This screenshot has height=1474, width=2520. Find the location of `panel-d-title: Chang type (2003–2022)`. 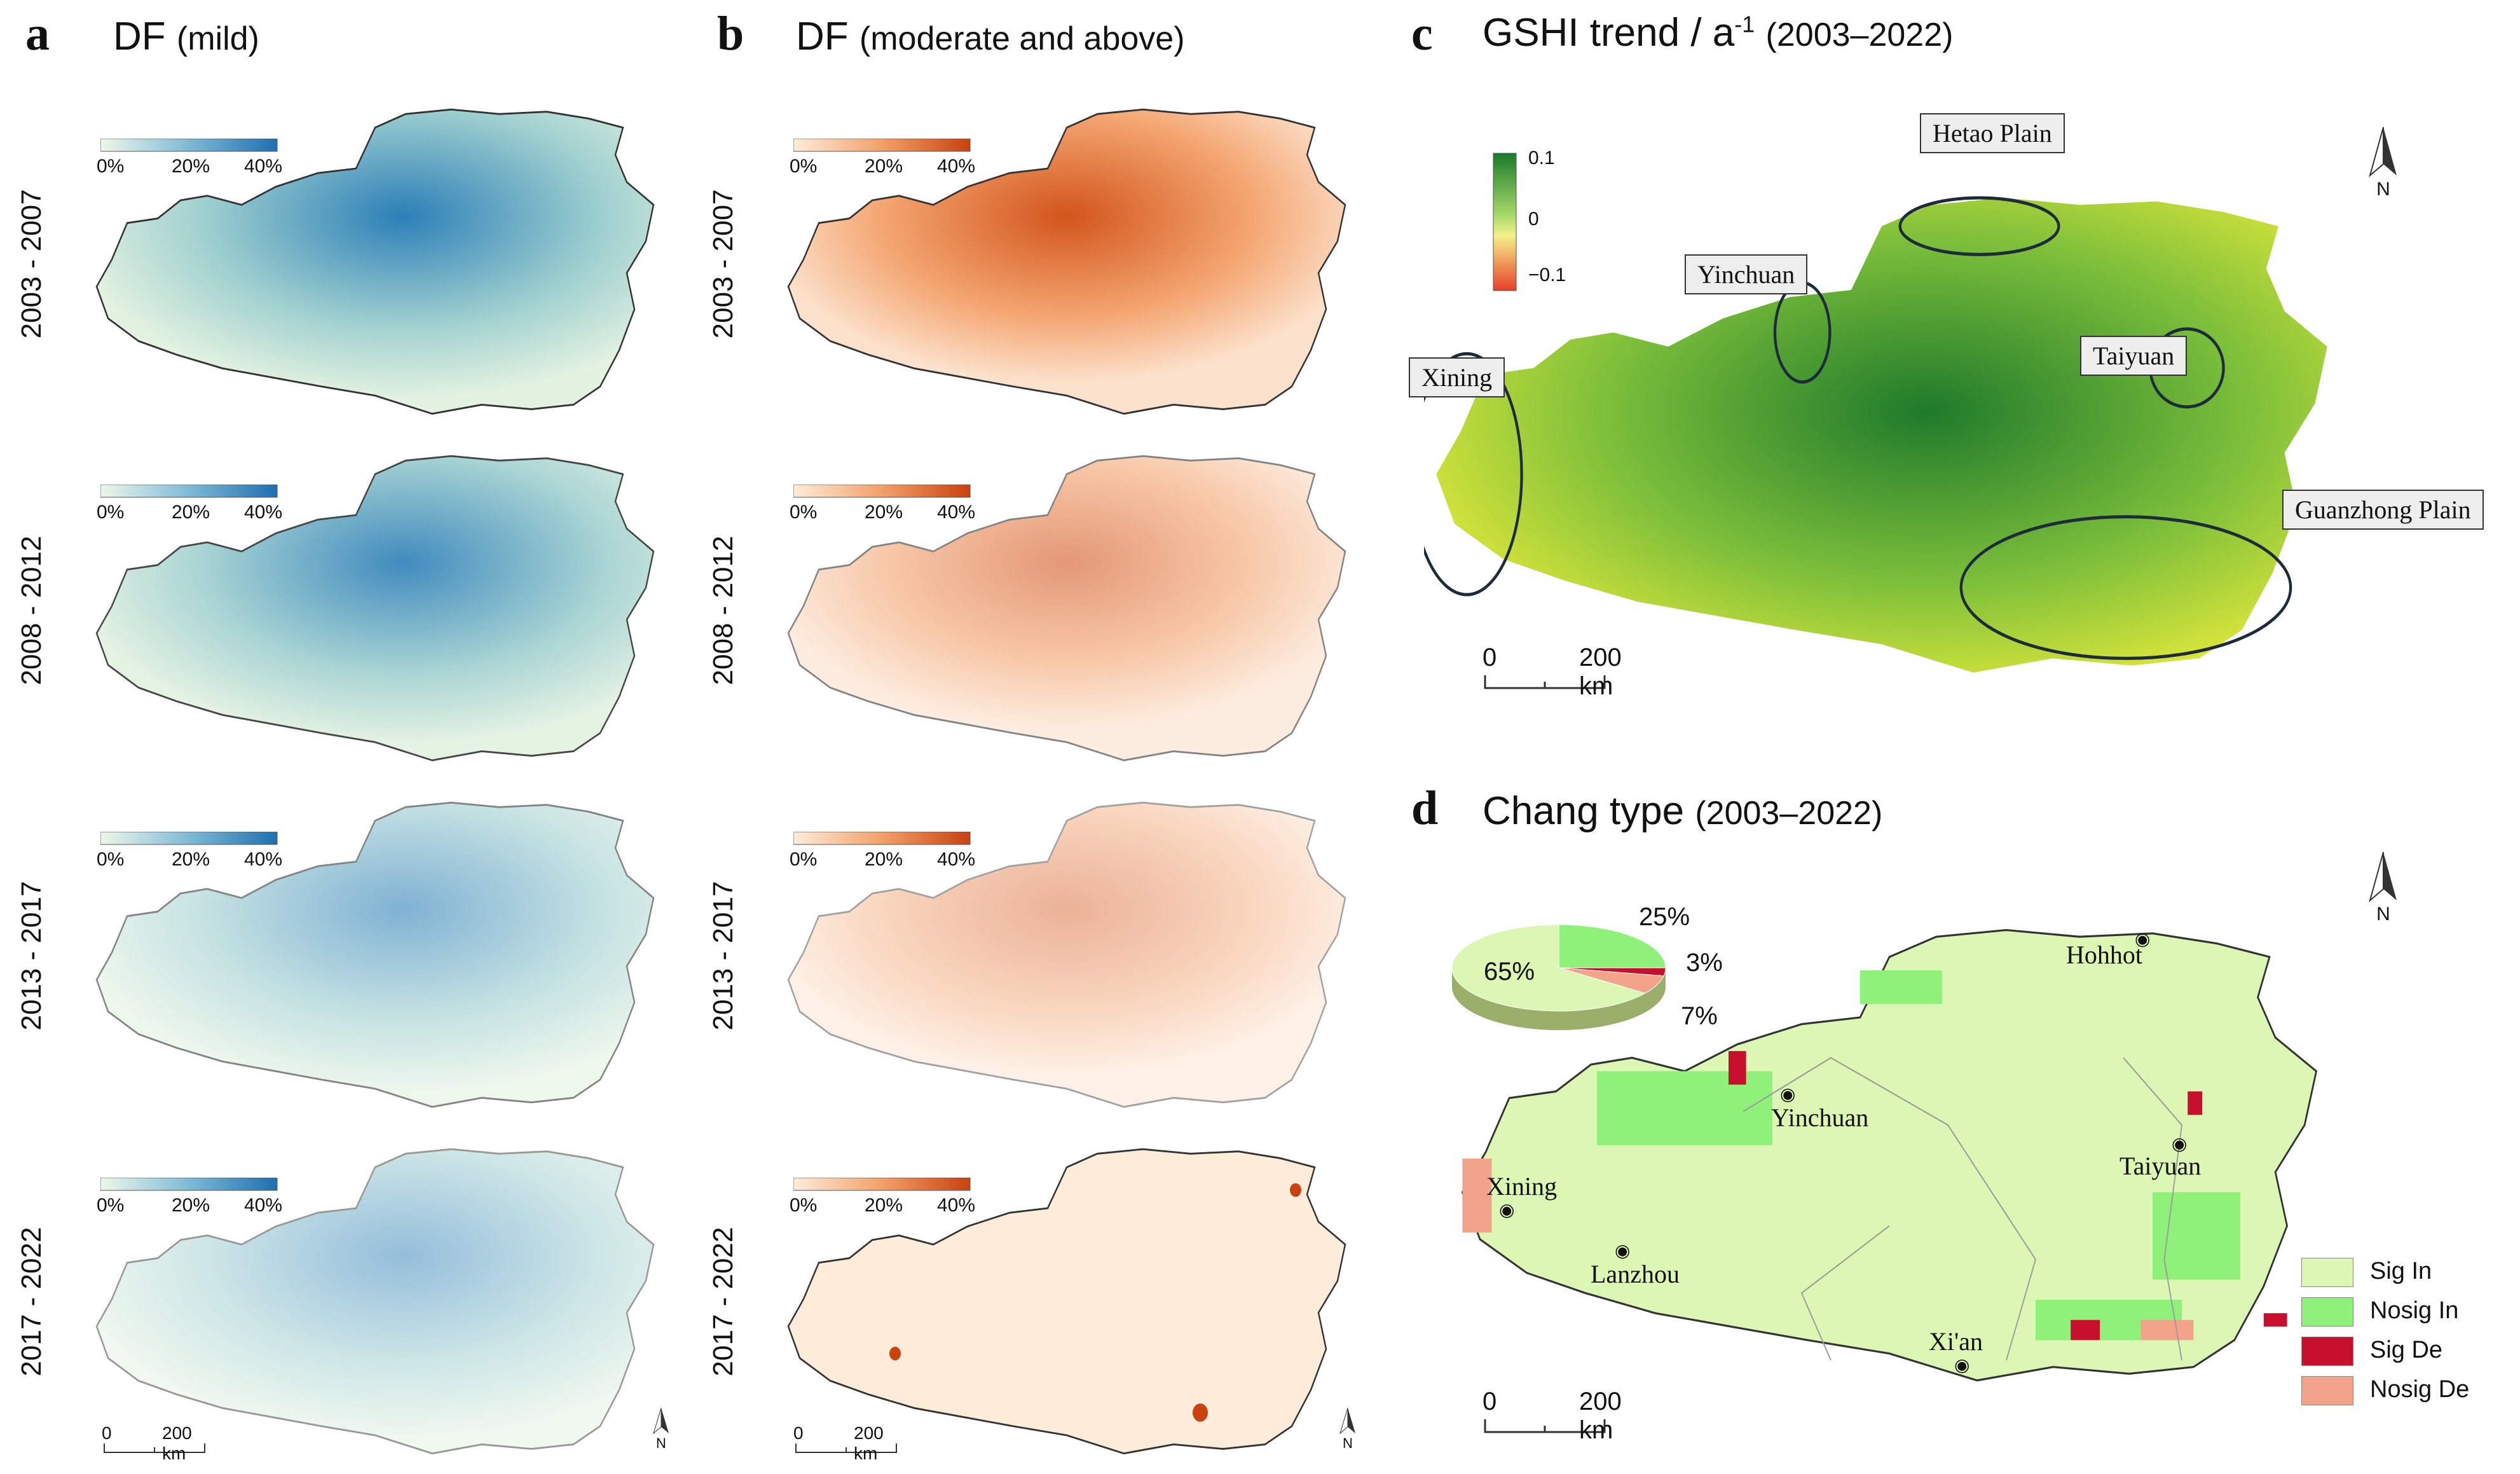

panel-d-title: Chang type (2003–2022) is located at coordinates (1682, 812).